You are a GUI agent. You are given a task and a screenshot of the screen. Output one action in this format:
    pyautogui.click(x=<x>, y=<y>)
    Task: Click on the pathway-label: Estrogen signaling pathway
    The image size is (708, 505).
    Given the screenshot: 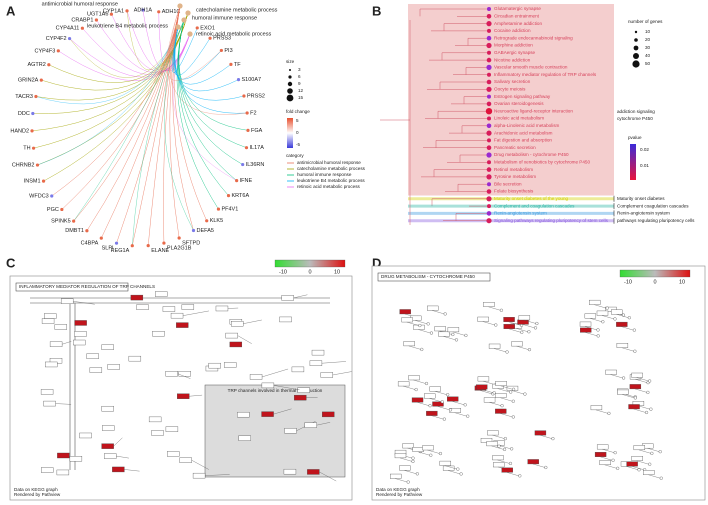 What is the action you would take?
    pyautogui.click(x=522, y=96)
    